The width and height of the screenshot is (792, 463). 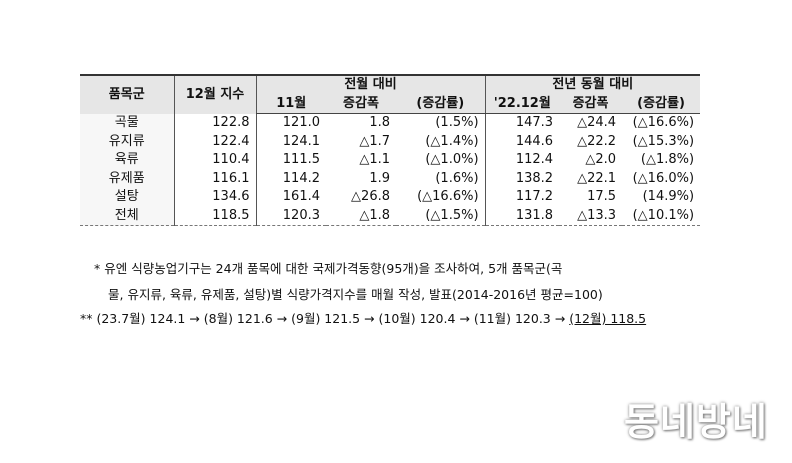 What do you see at coordinates (441, 216) in the screenshot?
I see `cell-mrate: (△1.5%)` at bounding box center [441, 216].